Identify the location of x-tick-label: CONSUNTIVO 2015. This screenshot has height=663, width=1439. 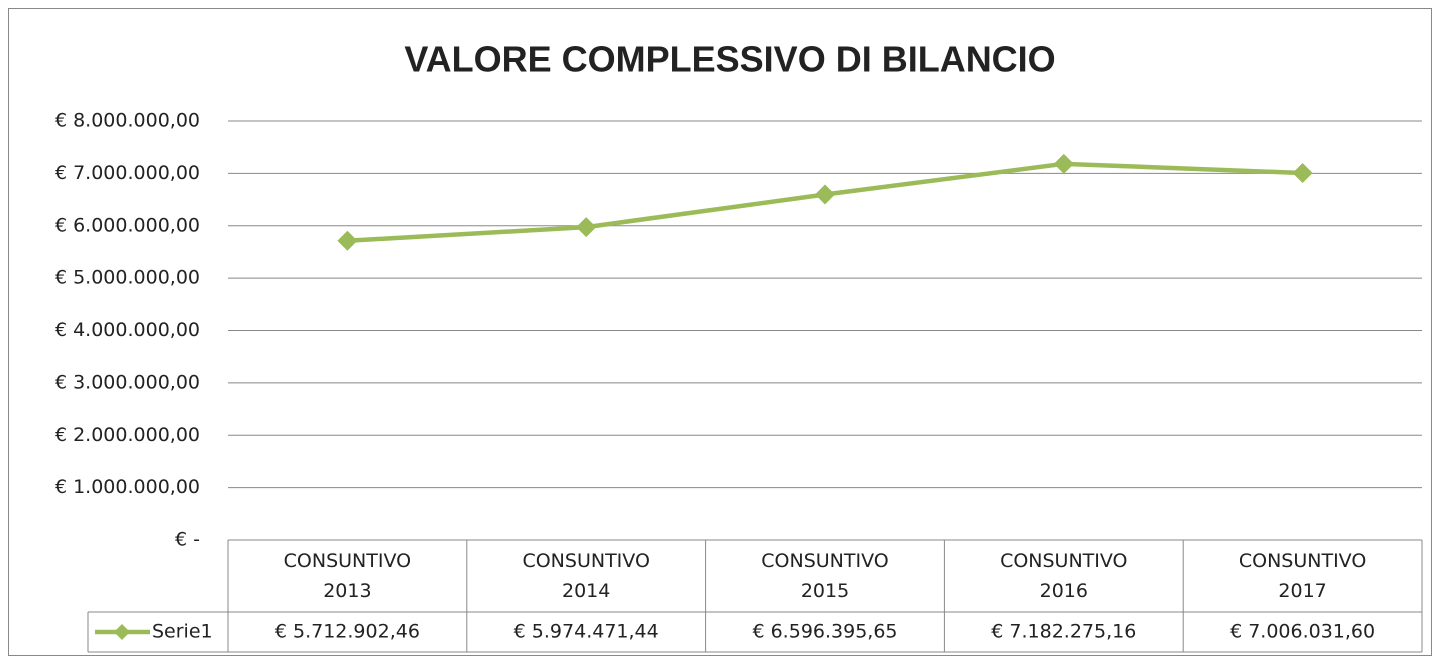
(825, 576).